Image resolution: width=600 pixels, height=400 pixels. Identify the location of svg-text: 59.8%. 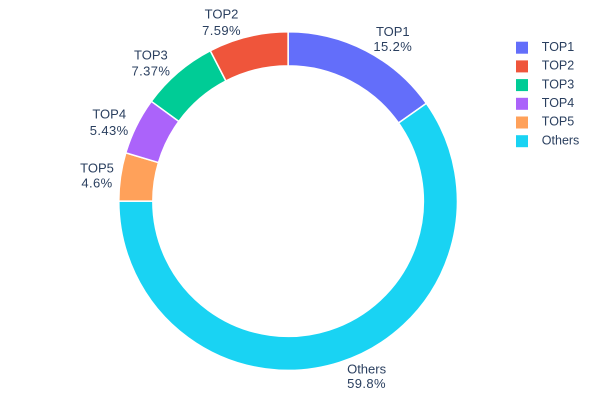
(366, 383).